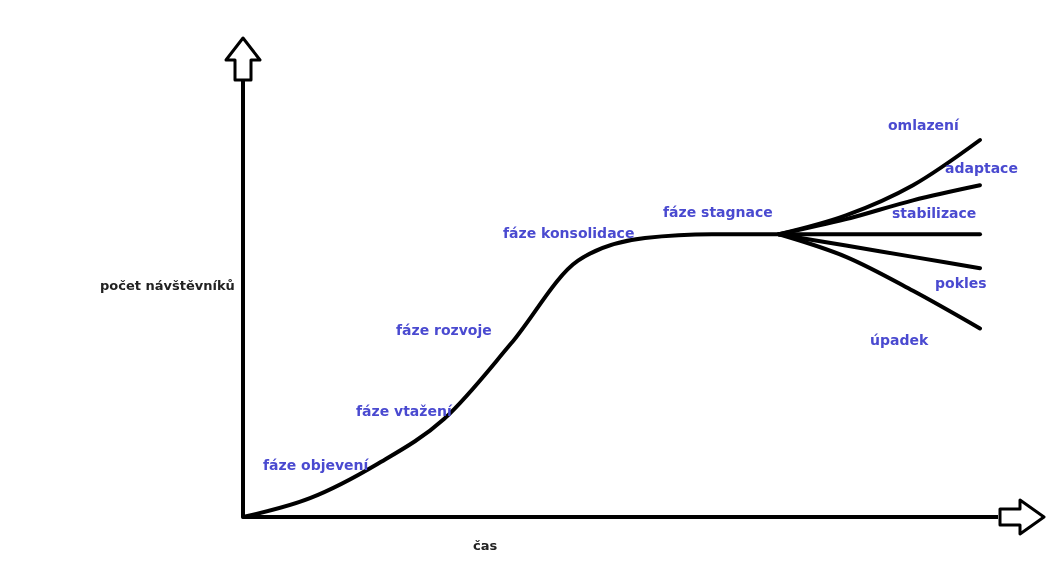  What do you see at coordinates (961, 283) in the screenshot?
I see `series-label: pokles` at bounding box center [961, 283].